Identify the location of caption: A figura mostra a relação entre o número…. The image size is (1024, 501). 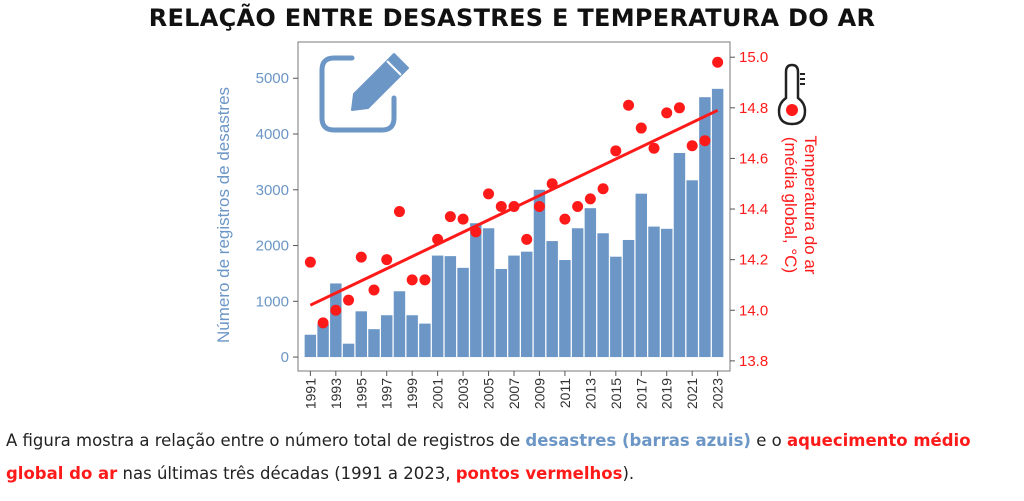
(512, 457).